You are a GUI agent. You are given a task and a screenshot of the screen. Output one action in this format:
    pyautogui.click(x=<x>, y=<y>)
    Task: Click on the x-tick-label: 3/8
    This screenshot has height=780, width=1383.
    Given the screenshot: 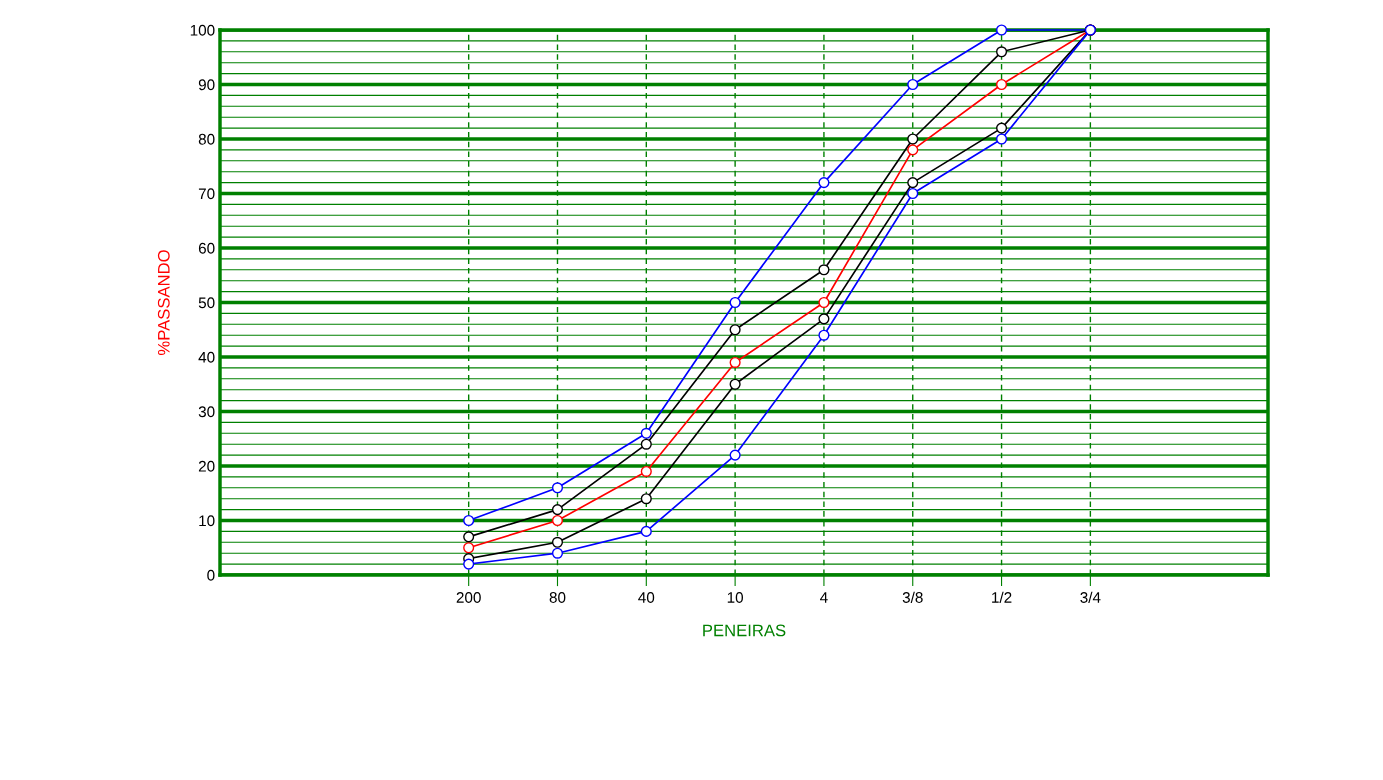 What is the action you would take?
    pyautogui.click(x=912, y=597)
    